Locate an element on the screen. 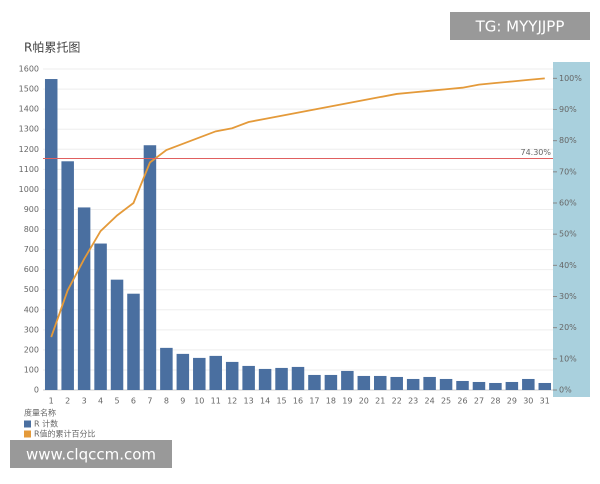 This screenshot has height=484, width=600. x-tick-label: 29 is located at coordinates (512, 401).